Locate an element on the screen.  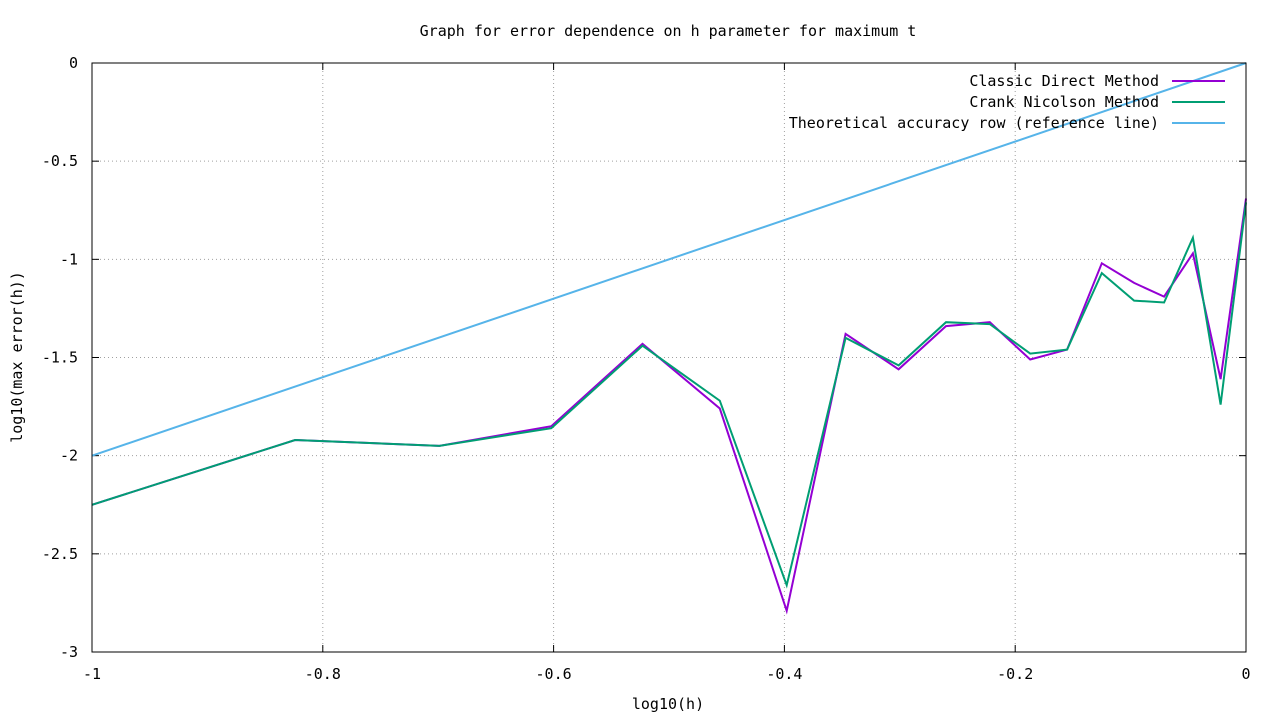
y-tick-label: -1.5 is located at coordinates (60, 358).